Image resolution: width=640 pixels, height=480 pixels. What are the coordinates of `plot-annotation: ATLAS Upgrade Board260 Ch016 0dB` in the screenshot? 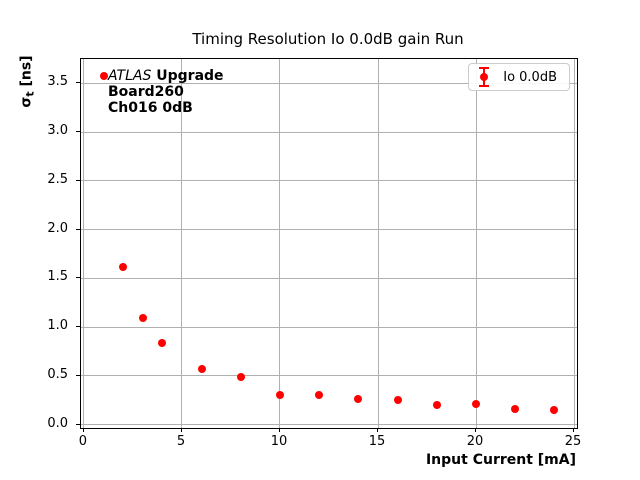 It's located at (166, 92).